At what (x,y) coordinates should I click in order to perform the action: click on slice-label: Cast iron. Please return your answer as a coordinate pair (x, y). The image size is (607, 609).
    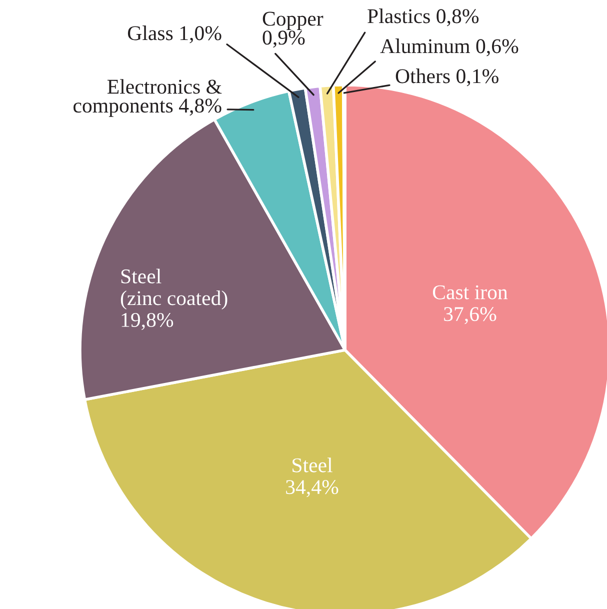
    Looking at the image, I should click on (470, 292).